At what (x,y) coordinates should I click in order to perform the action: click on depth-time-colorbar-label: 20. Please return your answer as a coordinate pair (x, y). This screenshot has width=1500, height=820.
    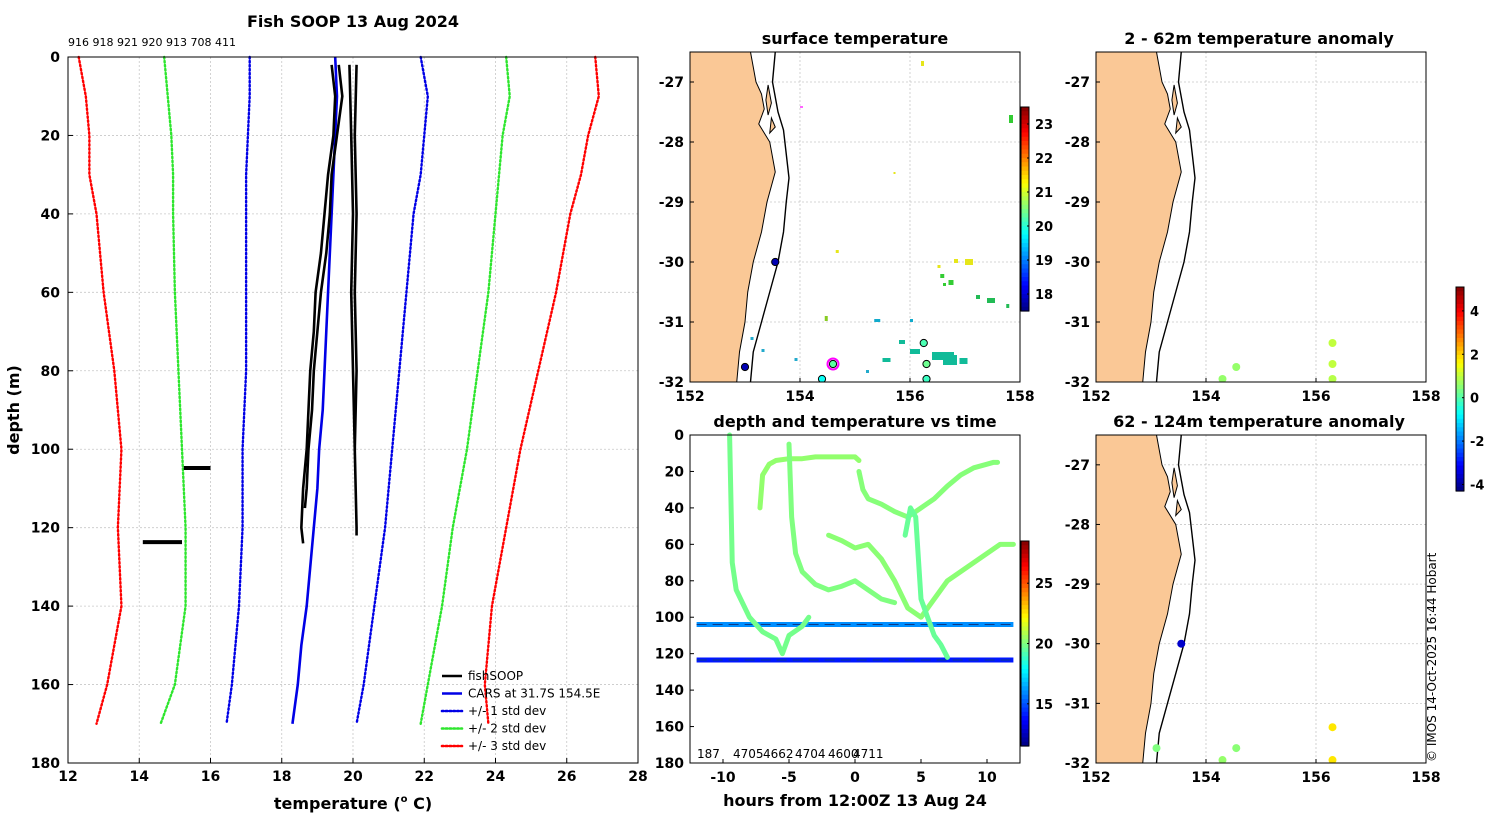
    Looking at the image, I should click on (1044, 645).